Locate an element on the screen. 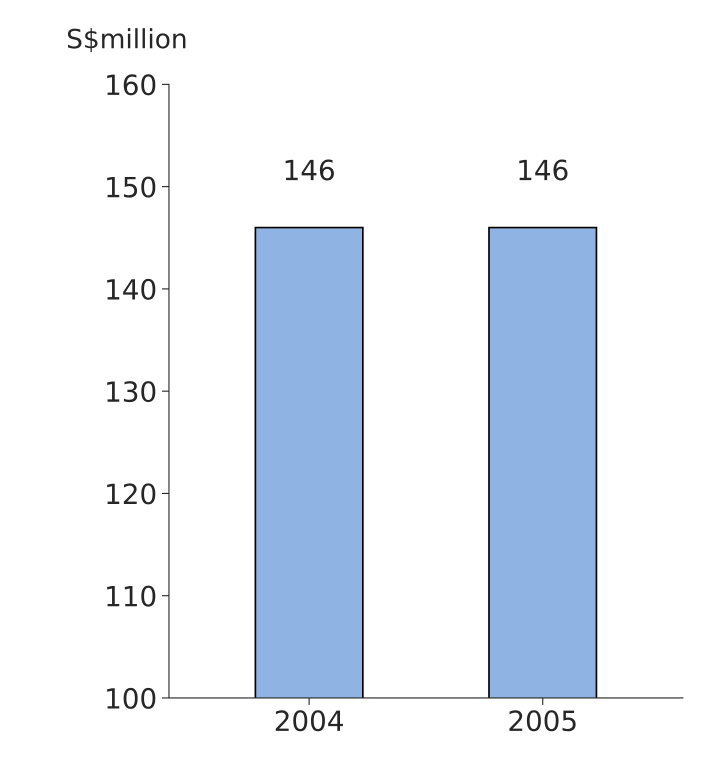  y-tick-label: 150 is located at coordinates (131, 187).